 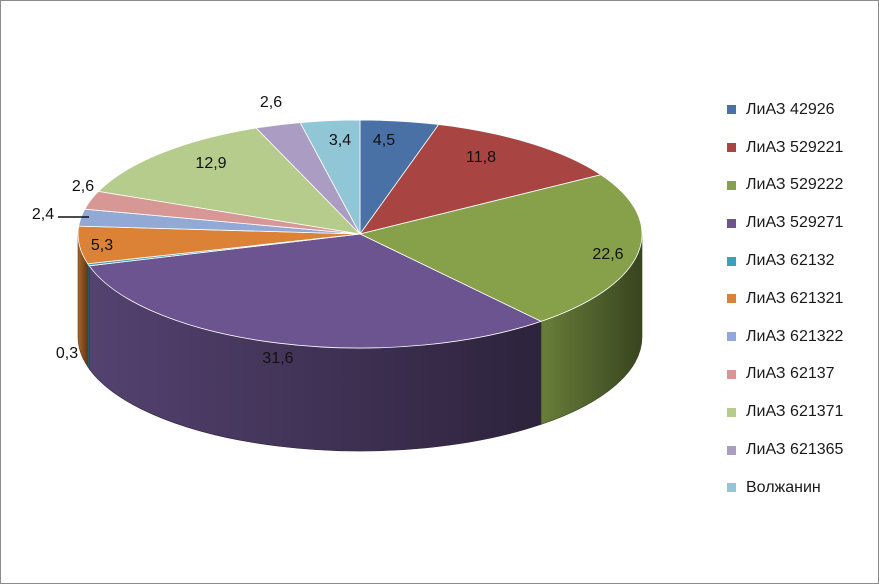 I want to click on legend-item: Волжанин, so click(x=785, y=488).